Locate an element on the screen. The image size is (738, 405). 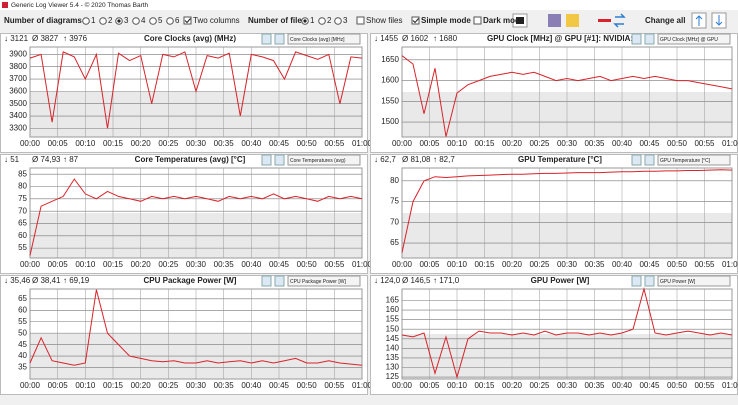
change-all-label: Change all is located at coordinates (665, 20).